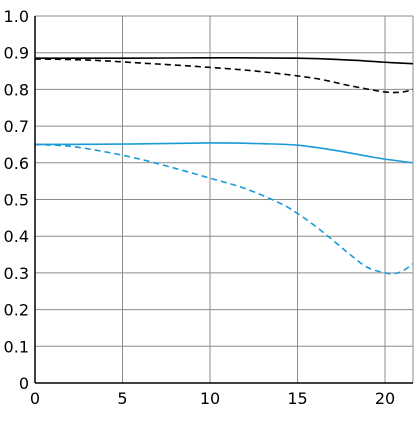 The width and height of the screenshot is (420, 423). What do you see at coordinates (16, 310) in the screenshot?
I see `y-tick-label: 0.2` at bounding box center [16, 310].